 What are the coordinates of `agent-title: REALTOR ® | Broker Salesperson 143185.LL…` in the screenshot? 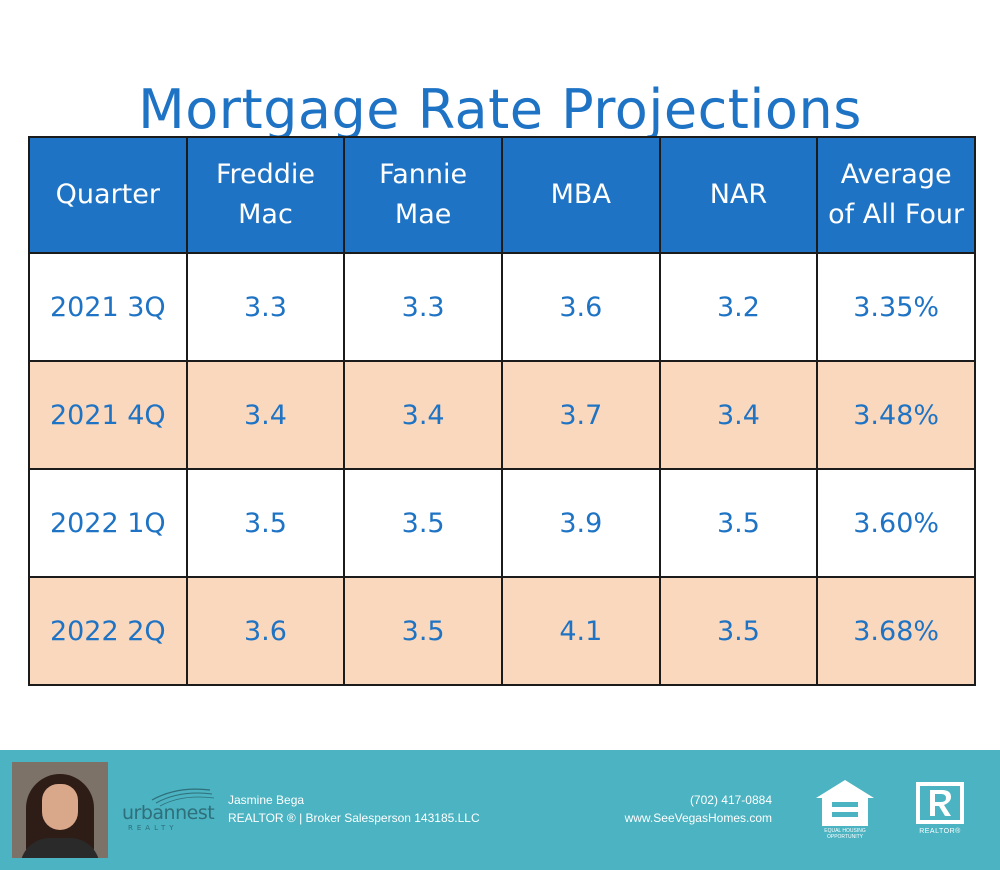 It's located at (354, 818).